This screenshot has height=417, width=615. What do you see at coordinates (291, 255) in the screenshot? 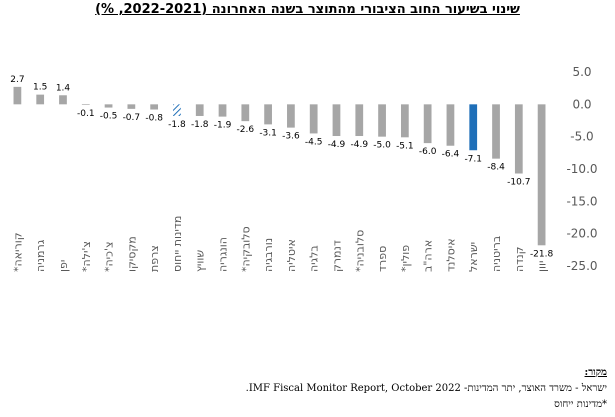
I see `category-label: איטליה` at bounding box center [291, 255].